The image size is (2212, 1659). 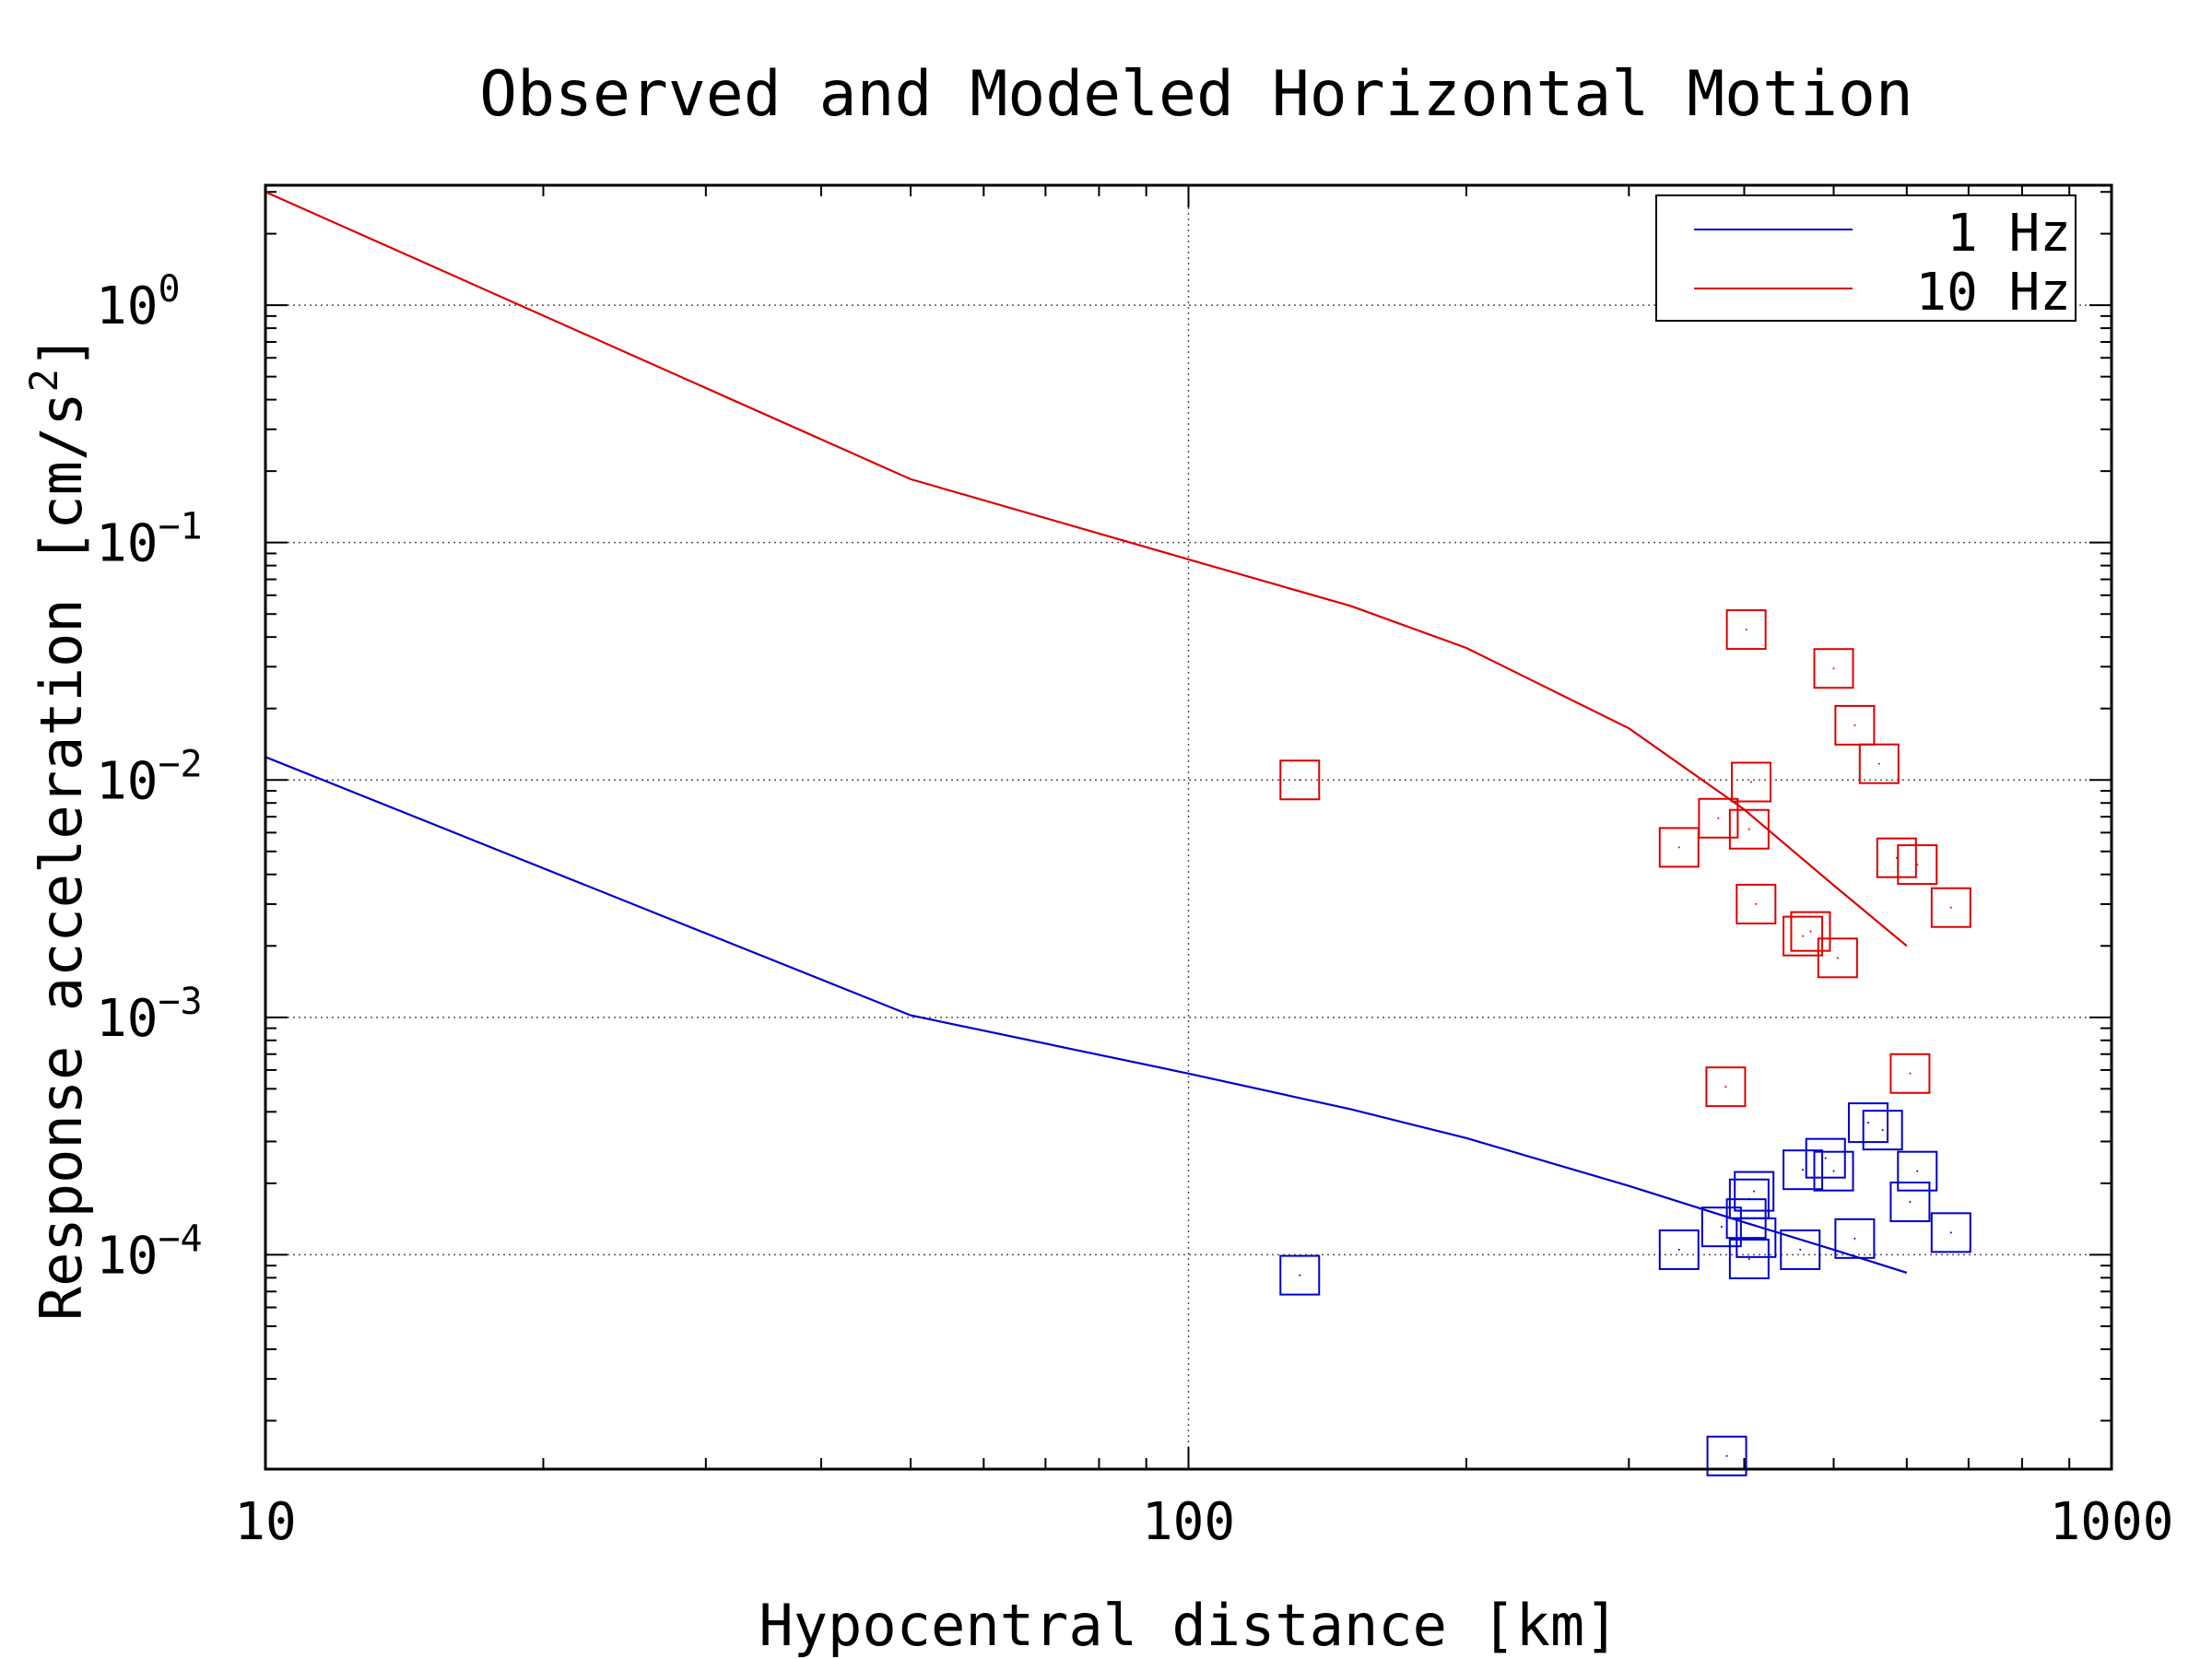 I want to click on y-tick-label: 10⁻³, so click(x=149, y=1015).